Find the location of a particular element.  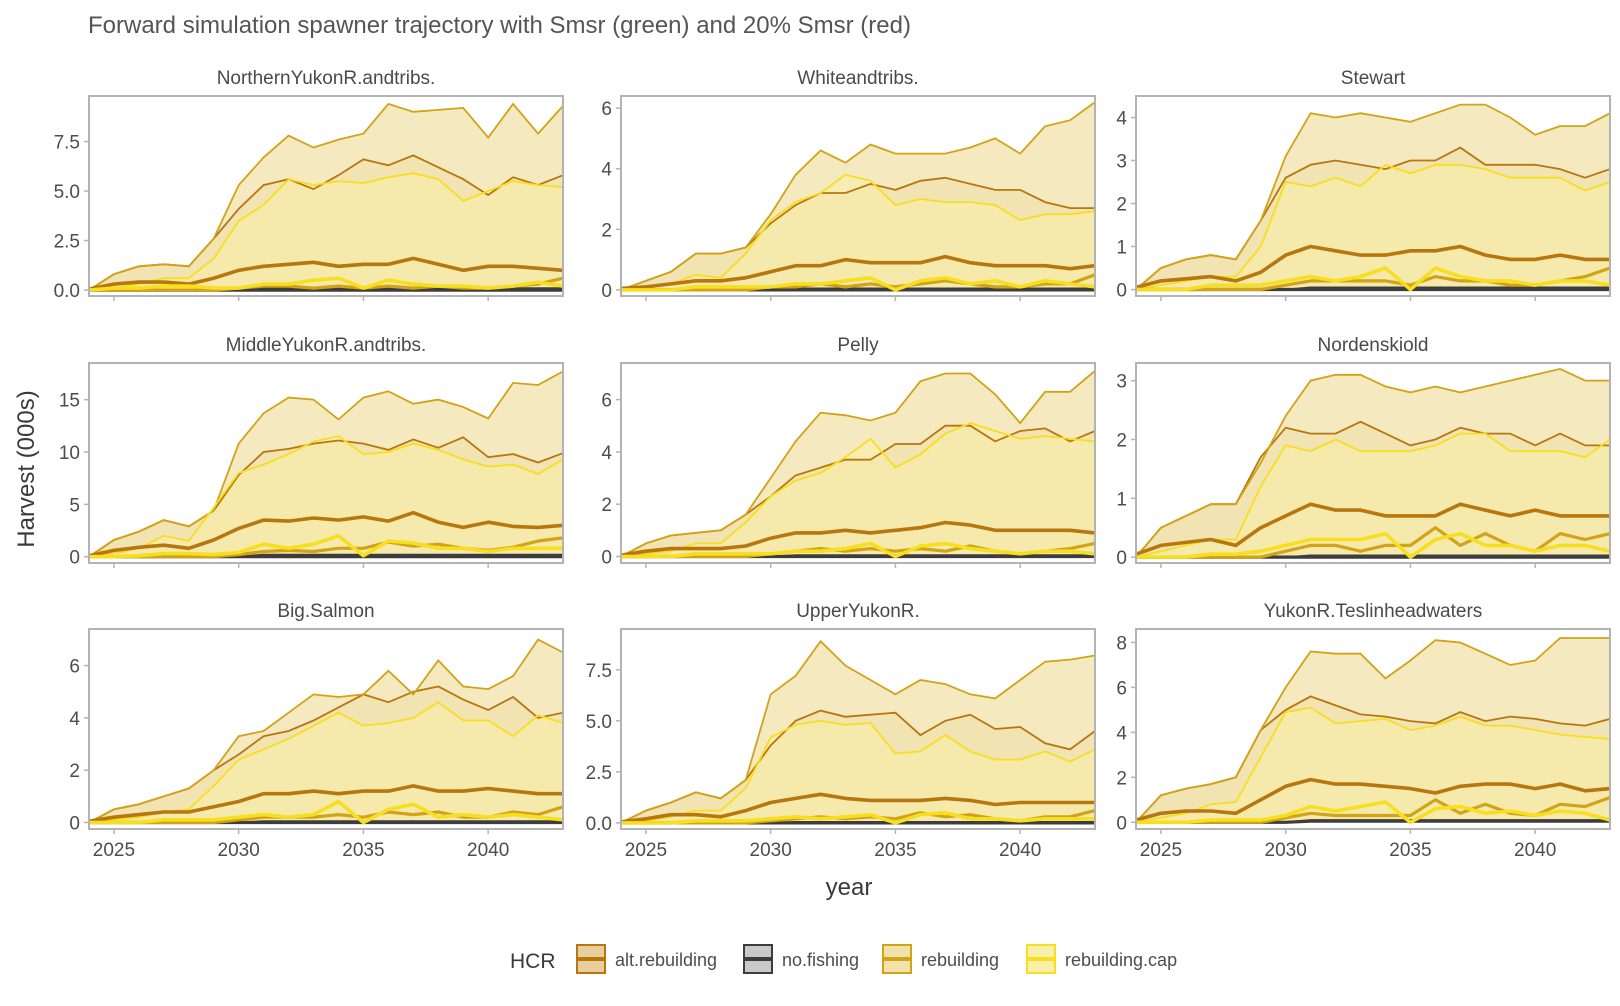

panel-upperyukonr: UpperYukonR. 0.0 2.5 5.0 7.5 2025 2030 2035 2040 is located at coordinates (841, 731).